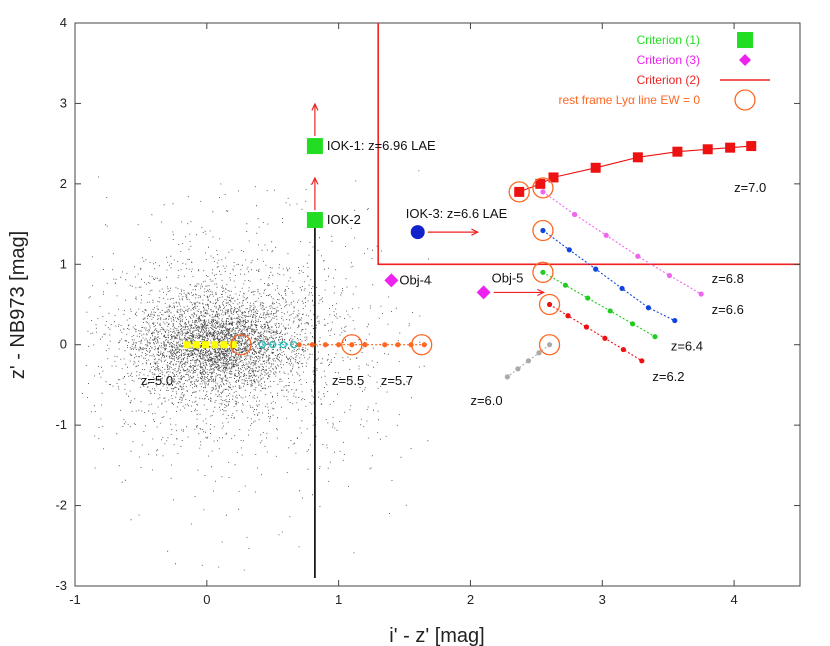  What do you see at coordinates (63, 263) in the screenshot?
I see `y-tick-label: 1` at bounding box center [63, 263].